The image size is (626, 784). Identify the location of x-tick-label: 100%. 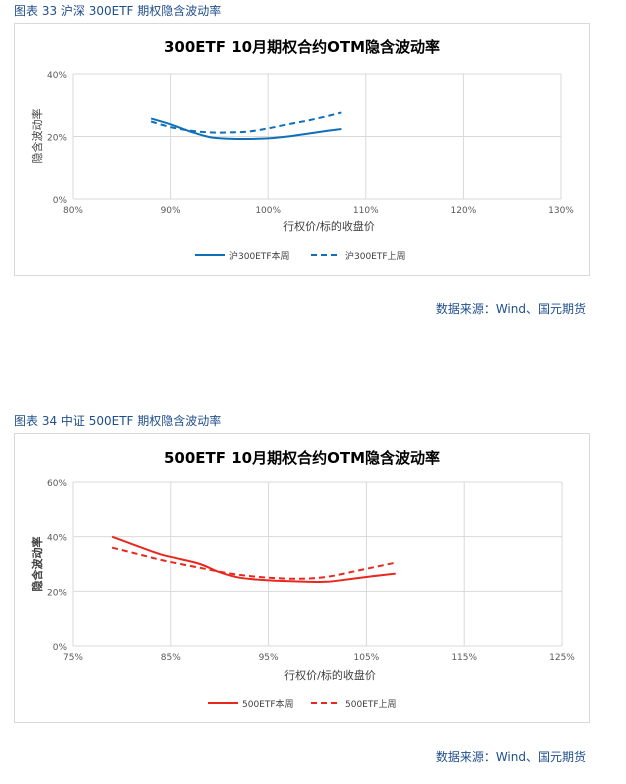
(268, 211).